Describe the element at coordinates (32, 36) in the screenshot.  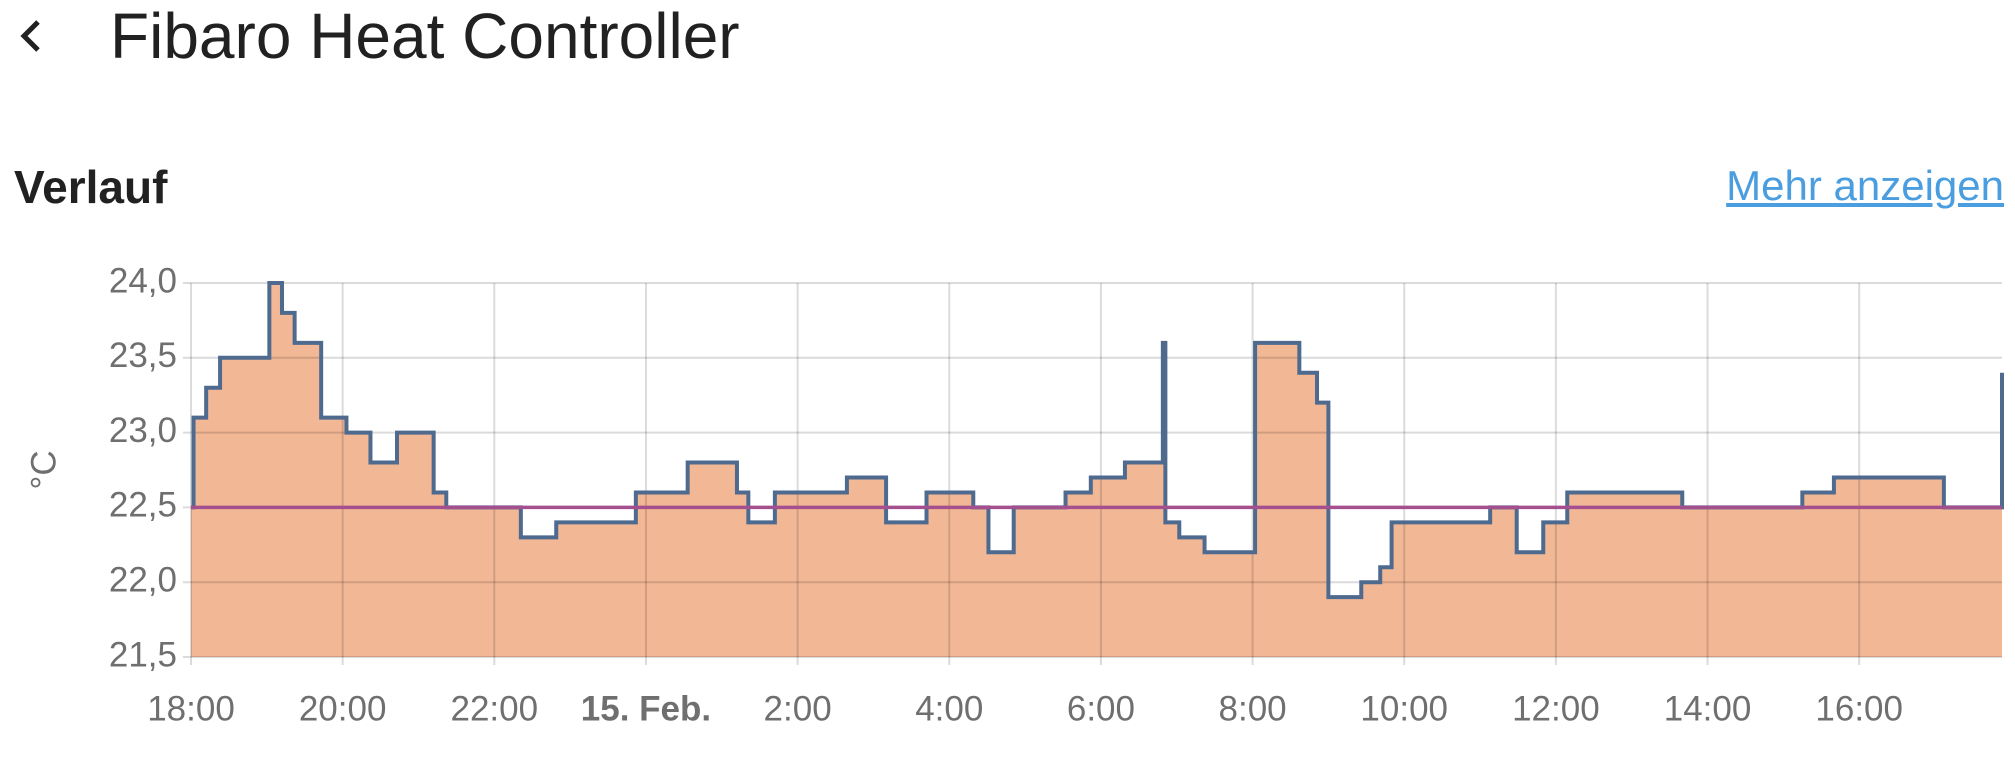
I see `back-button` at that location.